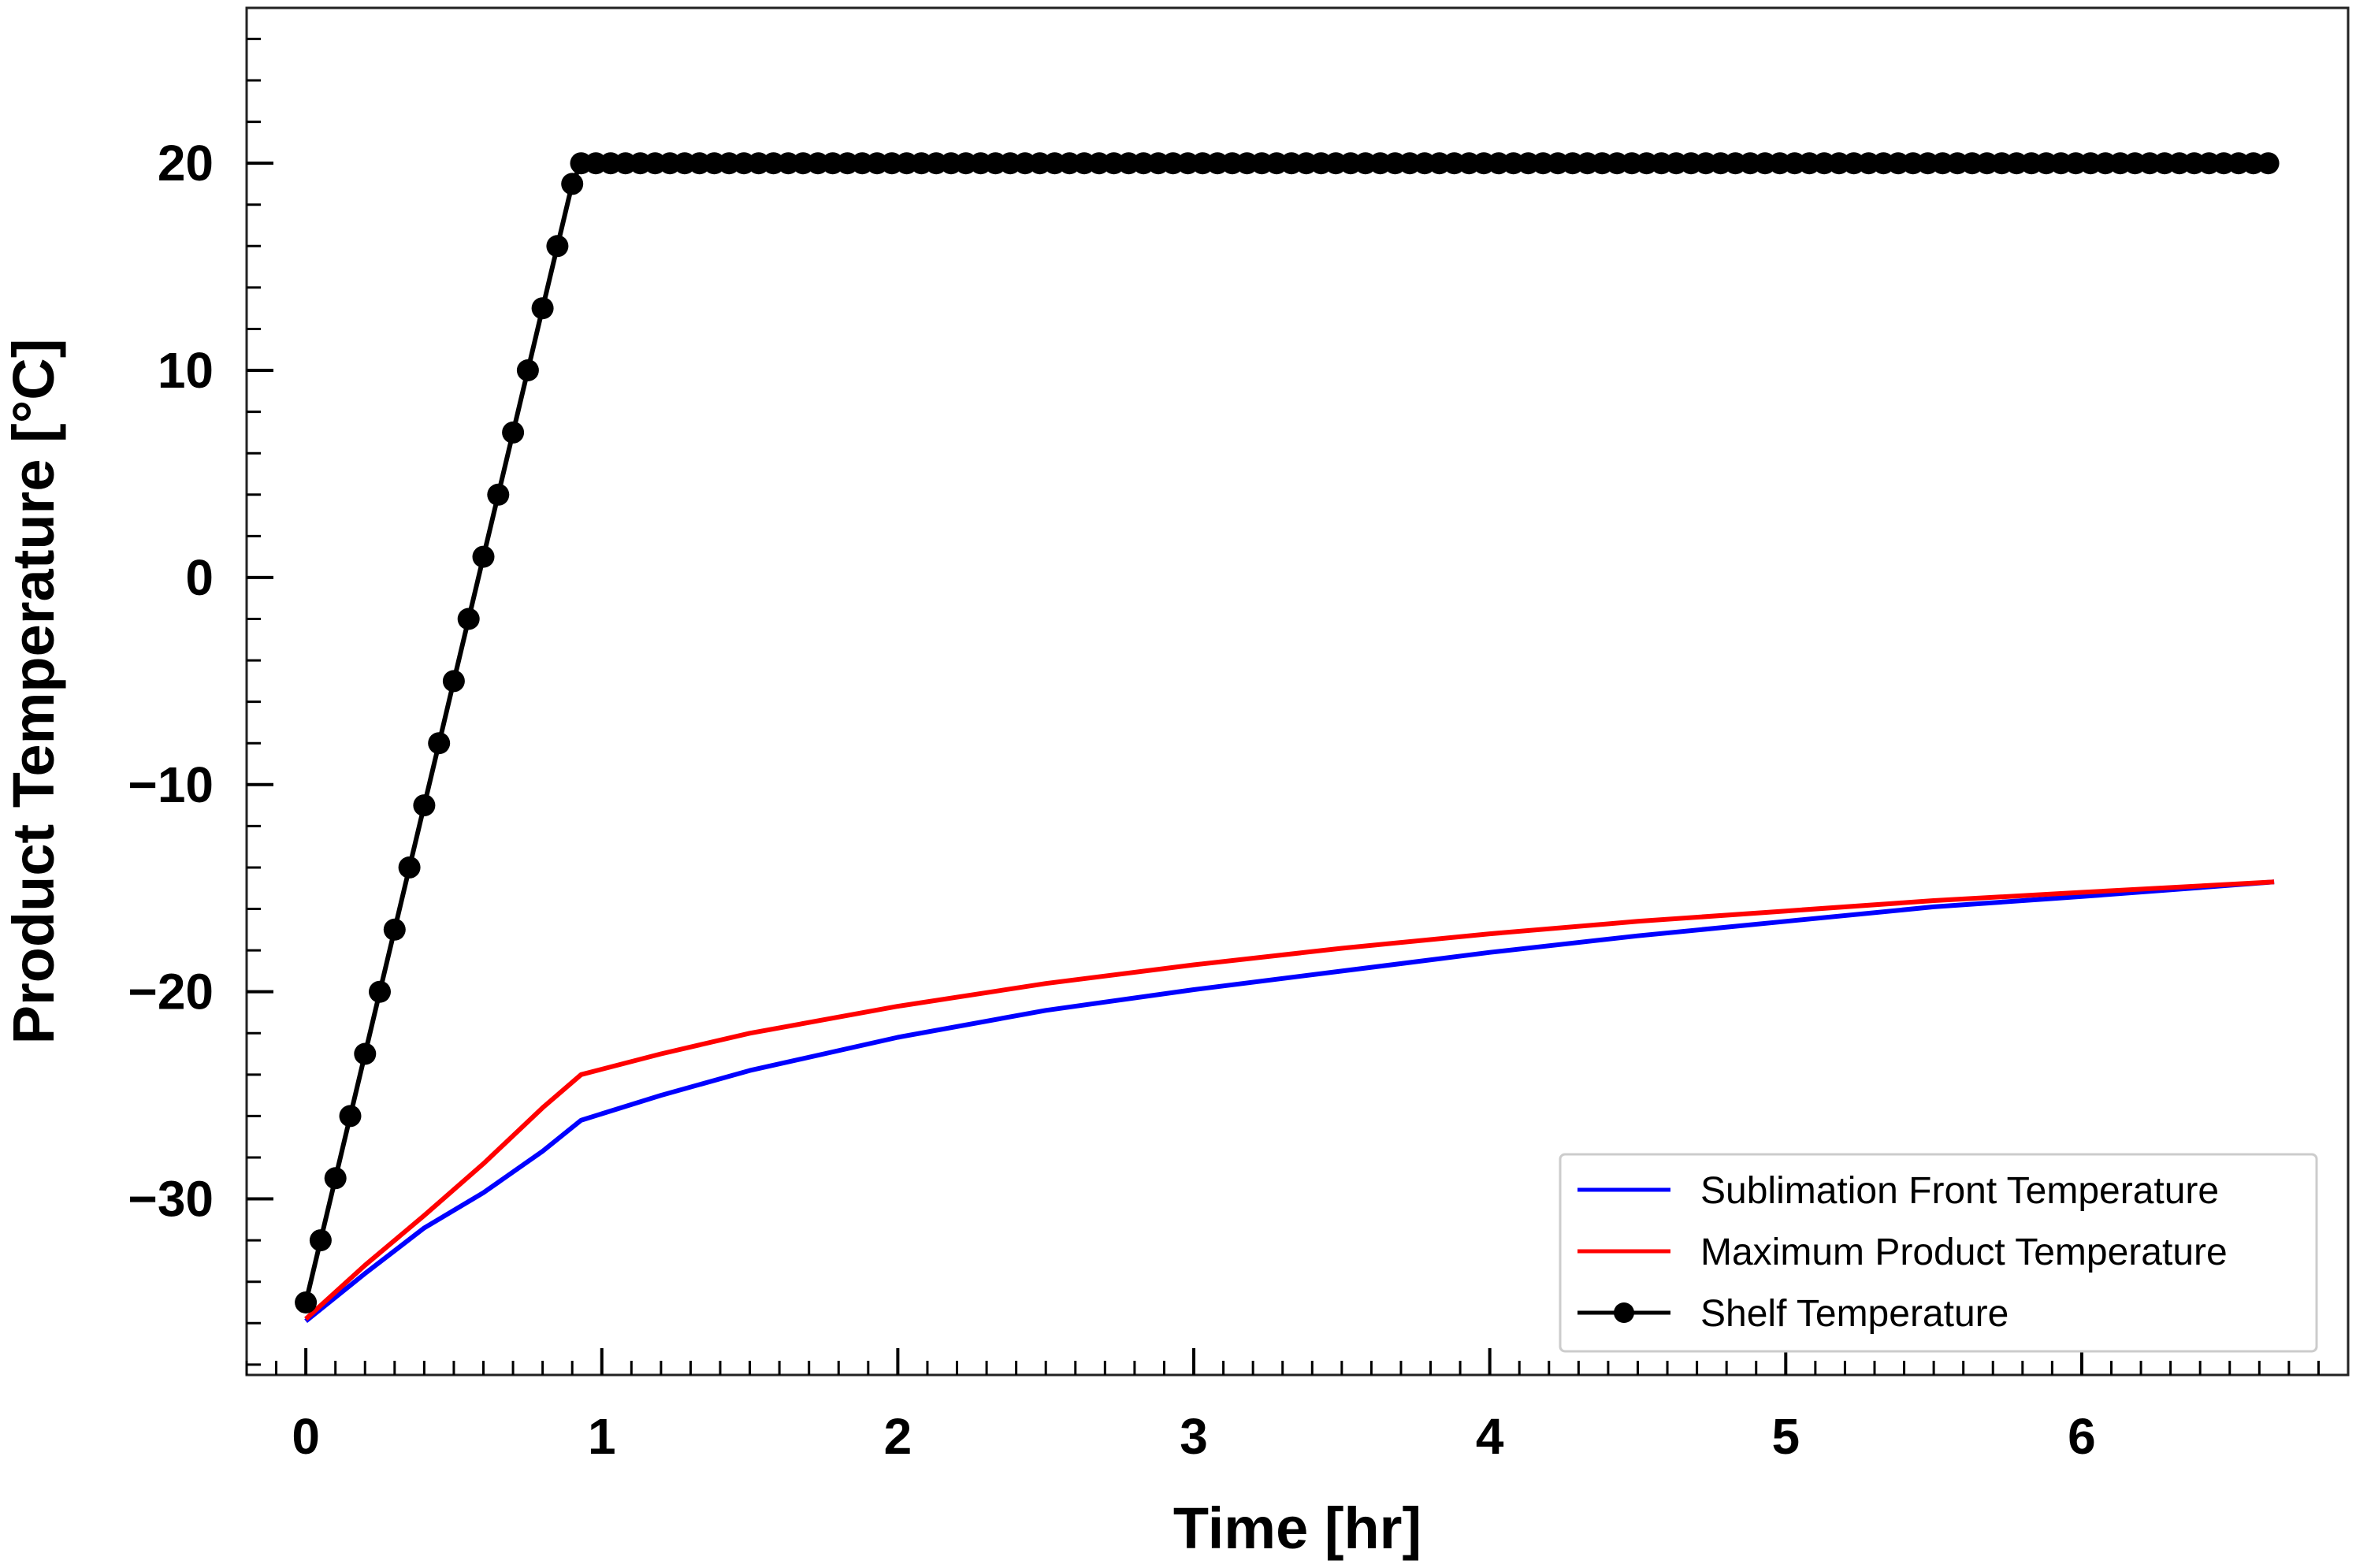 This screenshot has height=1568, width=2356. I want to click on x-tick-label: 5, so click(1786, 1436).